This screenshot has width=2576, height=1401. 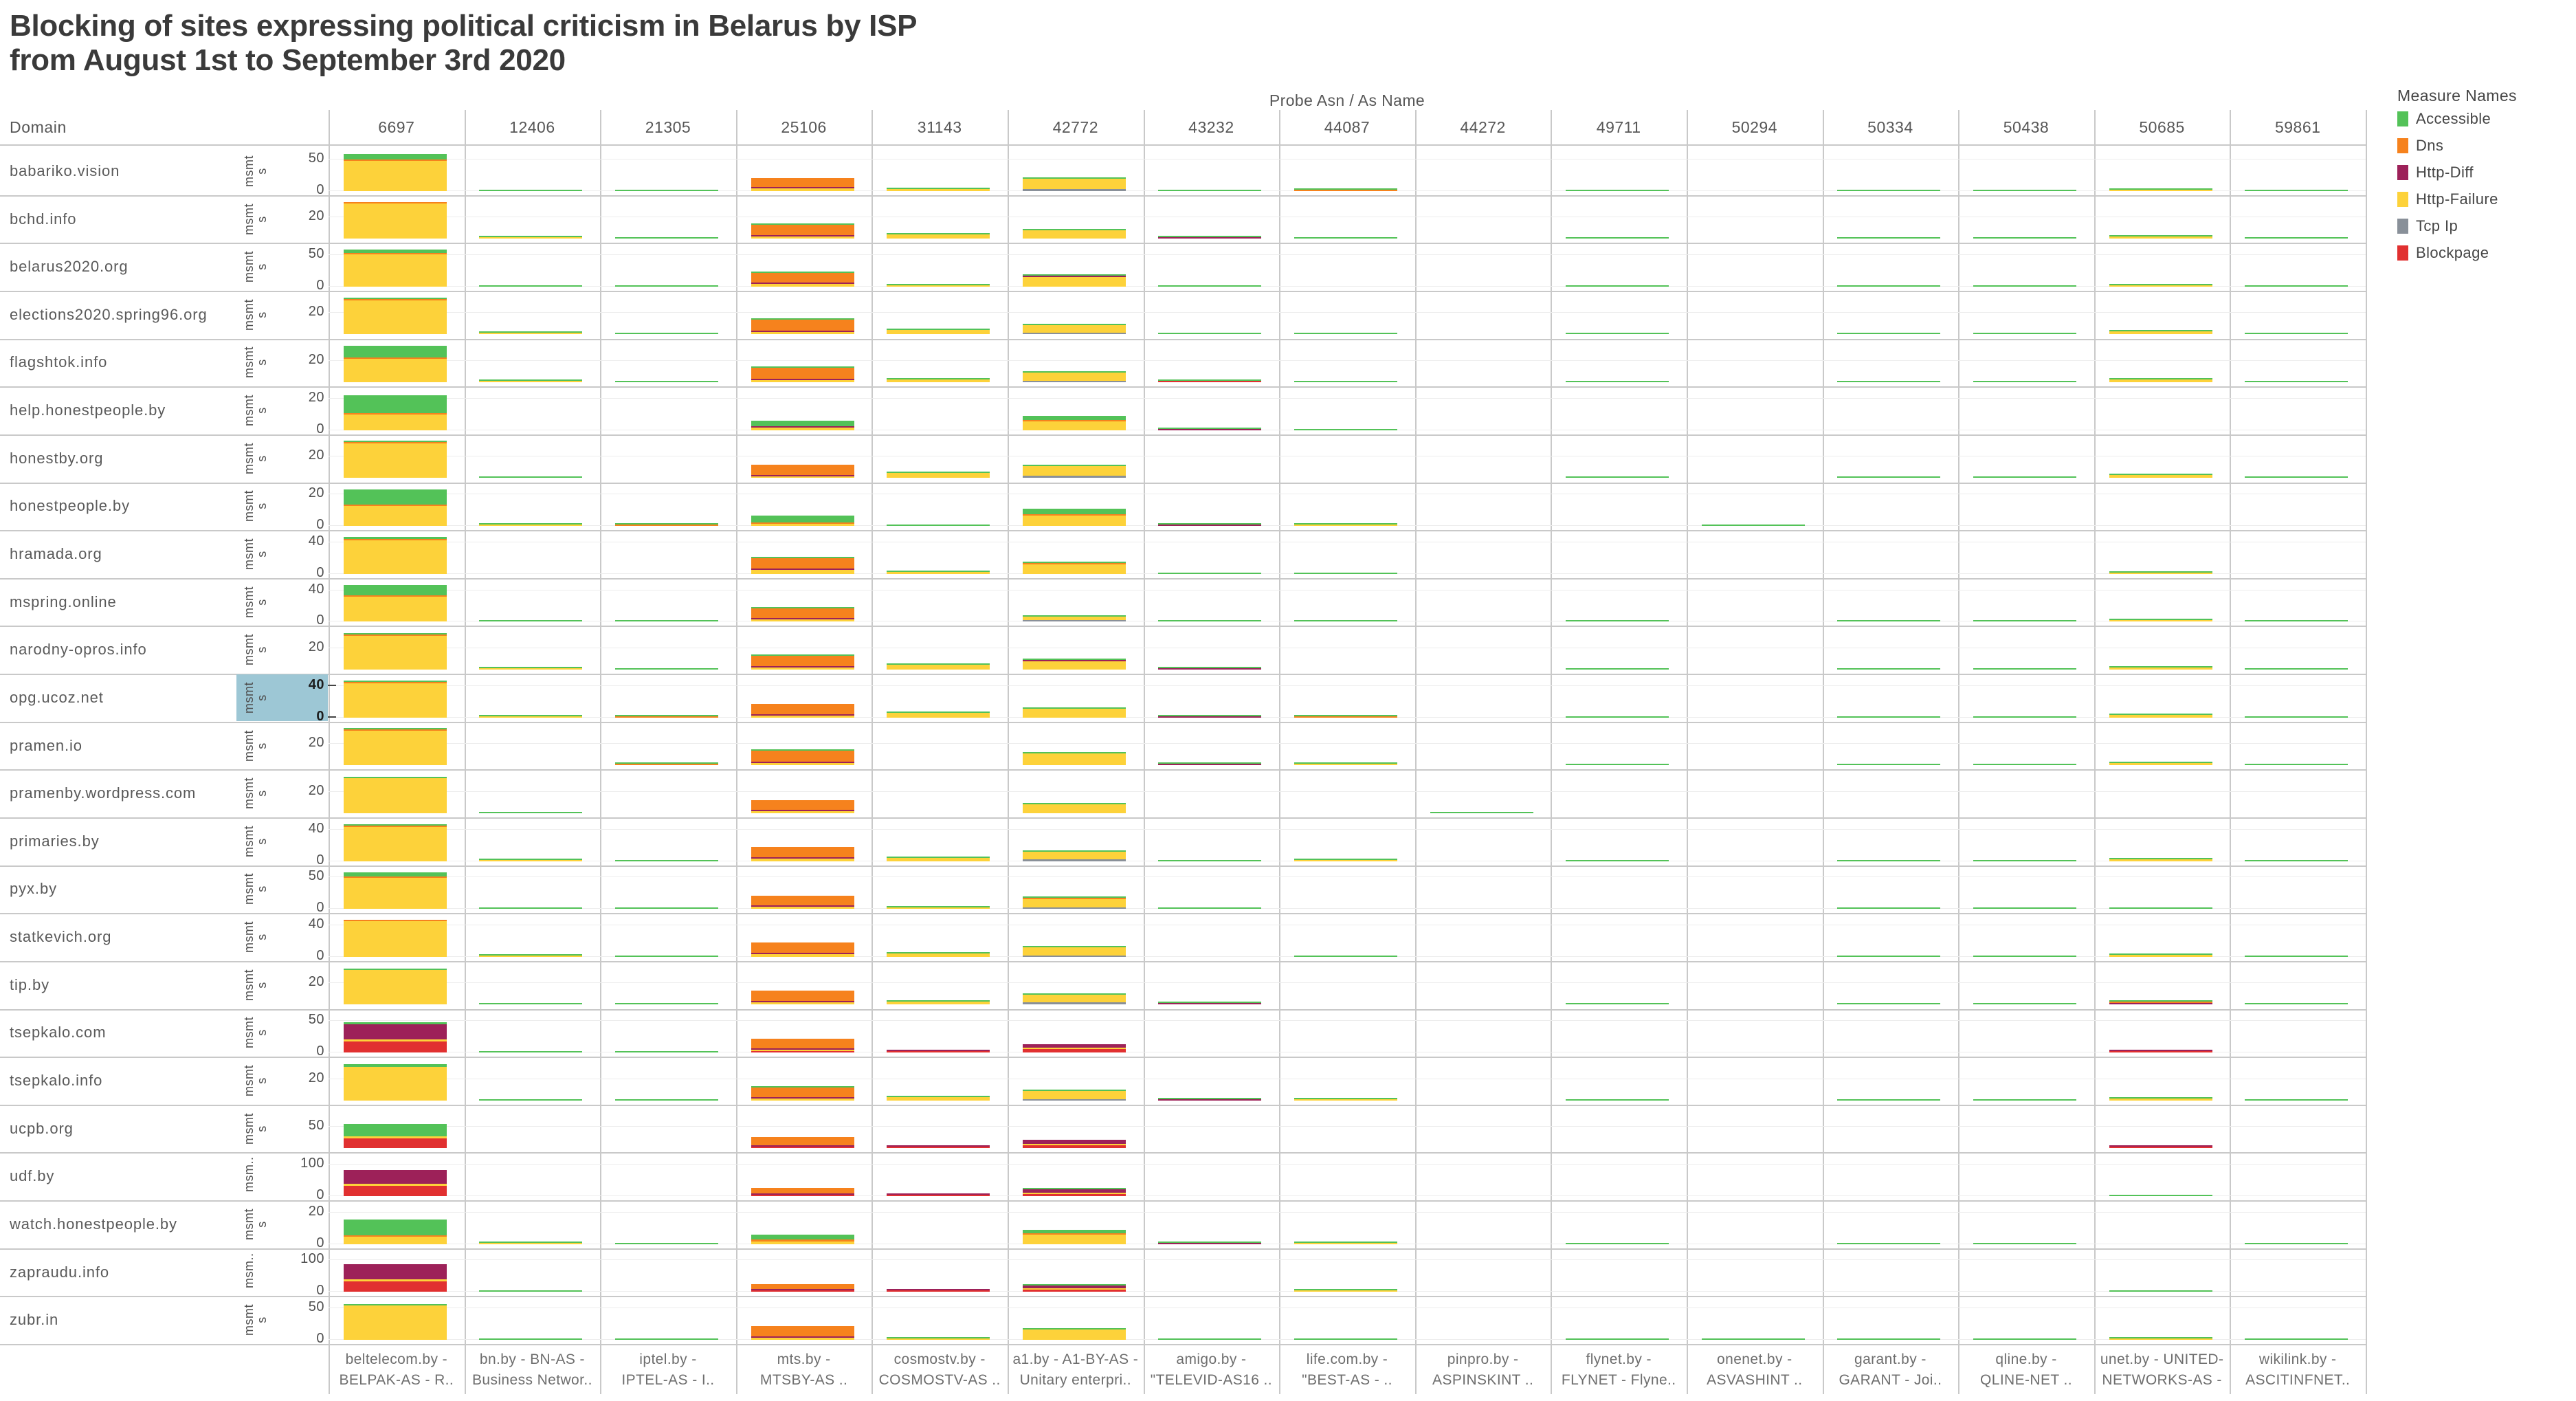 What do you see at coordinates (56, 1080) in the screenshot?
I see `domain-label-tsepkalo.info: tsepkalo.info` at bounding box center [56, 1080].